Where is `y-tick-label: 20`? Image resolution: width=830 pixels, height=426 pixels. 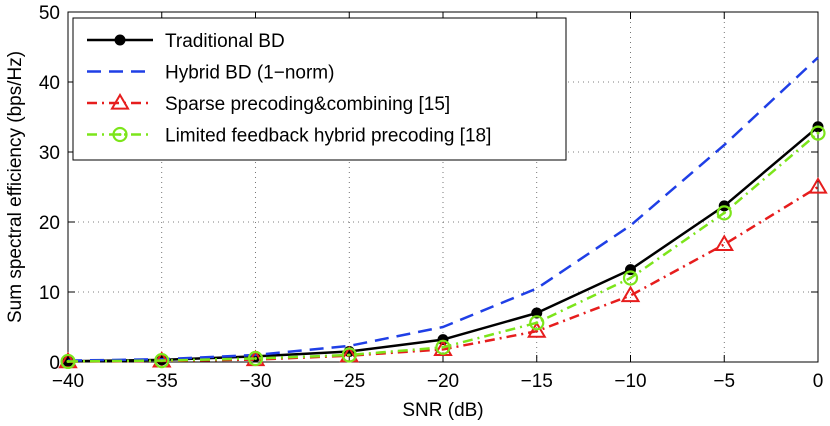
y-tick-label: 20 is located at coordinates (49, 223).